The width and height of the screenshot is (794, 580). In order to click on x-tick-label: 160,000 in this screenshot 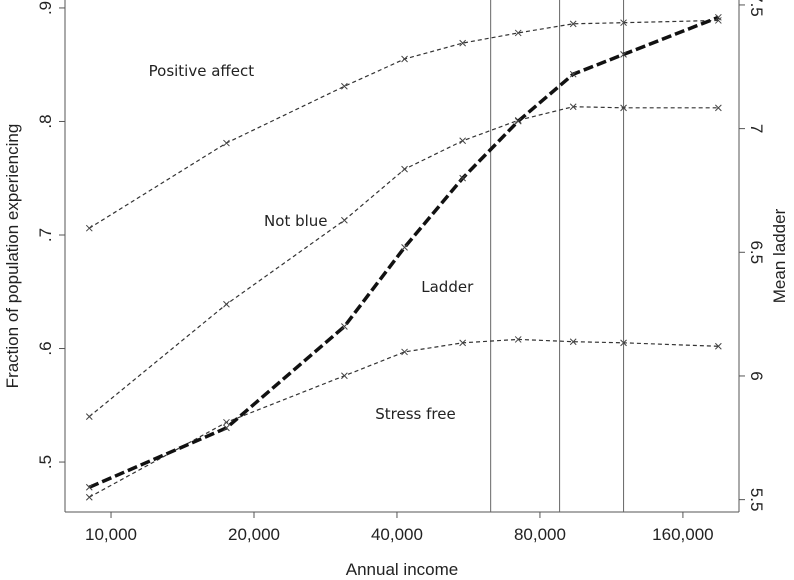, I will do `click(682, 534)`.